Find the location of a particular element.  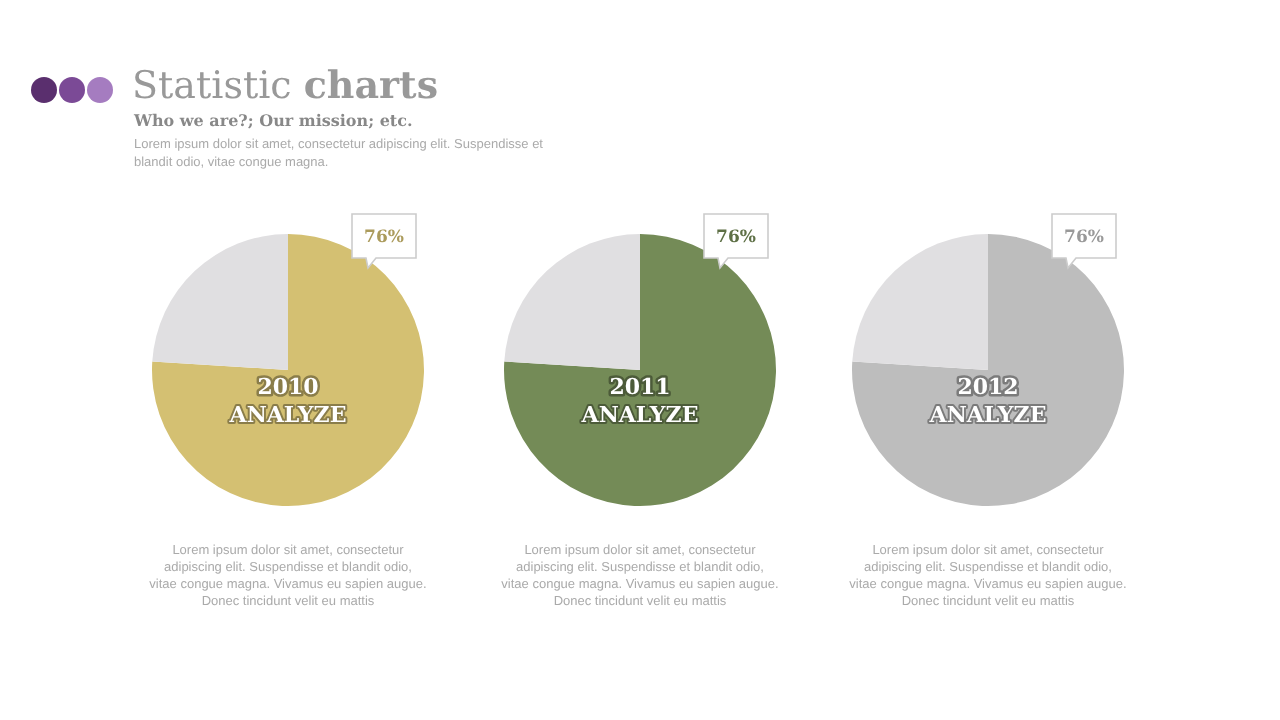

text: 2010 is located at coordinates (288, 387).